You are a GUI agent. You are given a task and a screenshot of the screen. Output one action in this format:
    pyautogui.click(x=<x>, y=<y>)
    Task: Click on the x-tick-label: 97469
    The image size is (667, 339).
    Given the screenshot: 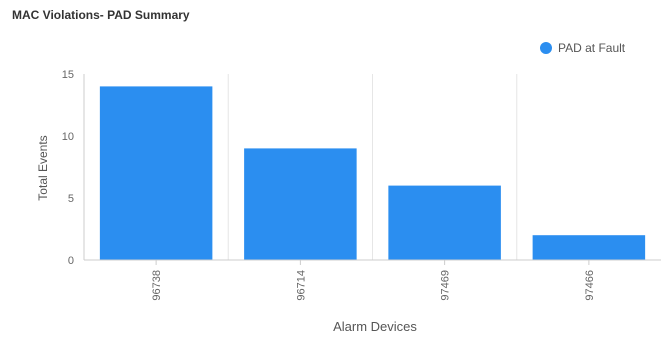 What is the action you would take?
    pyautogui.click(x=446, y=285)
    